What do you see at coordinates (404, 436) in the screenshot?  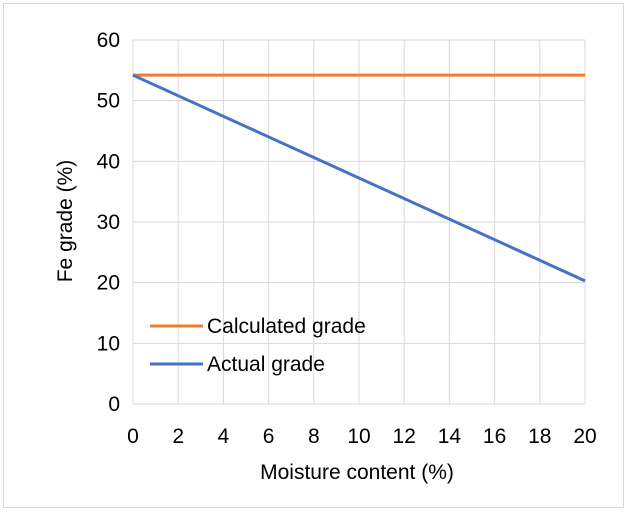 I see `x-tick-label: 12` at bounding box center [404, 436].